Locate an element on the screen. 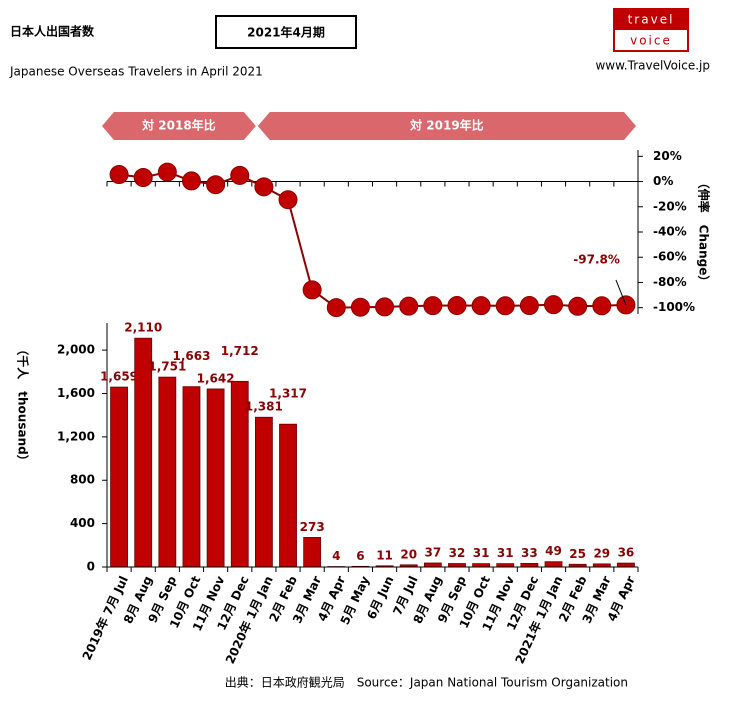 This screenshot has width=739, height=703. value-label: 37 is located at coordinates (432, 552).